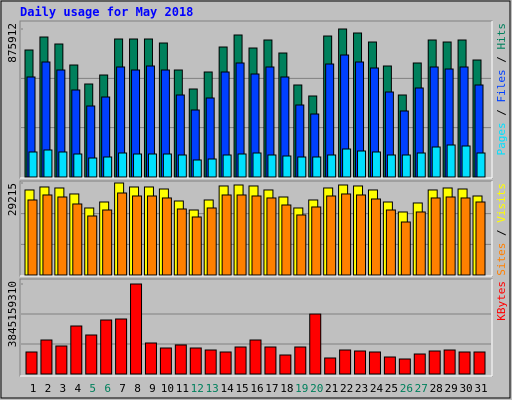 The height and width of the screenshot is (400, 512). What do you see at coordinates (137, 388) in the screenshot?
I see `x-tick-label: 8` at bounding box center [137, 388].